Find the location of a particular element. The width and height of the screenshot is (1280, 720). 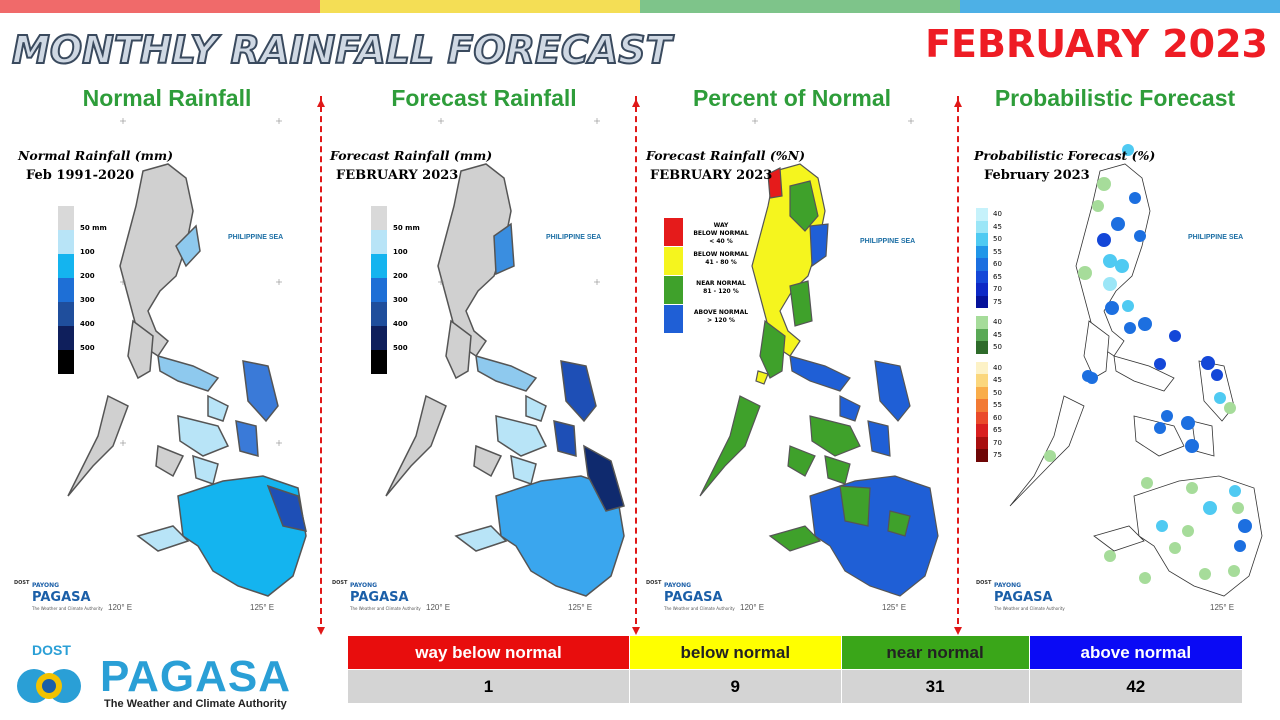

category-header: below normal is located at coordinates (735, 652).